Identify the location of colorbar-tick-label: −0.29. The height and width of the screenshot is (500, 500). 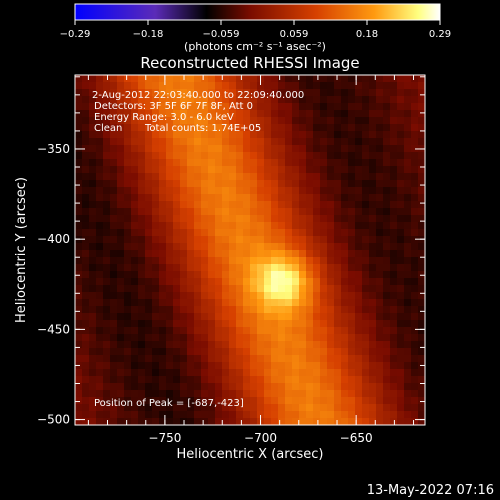
(75, 34).